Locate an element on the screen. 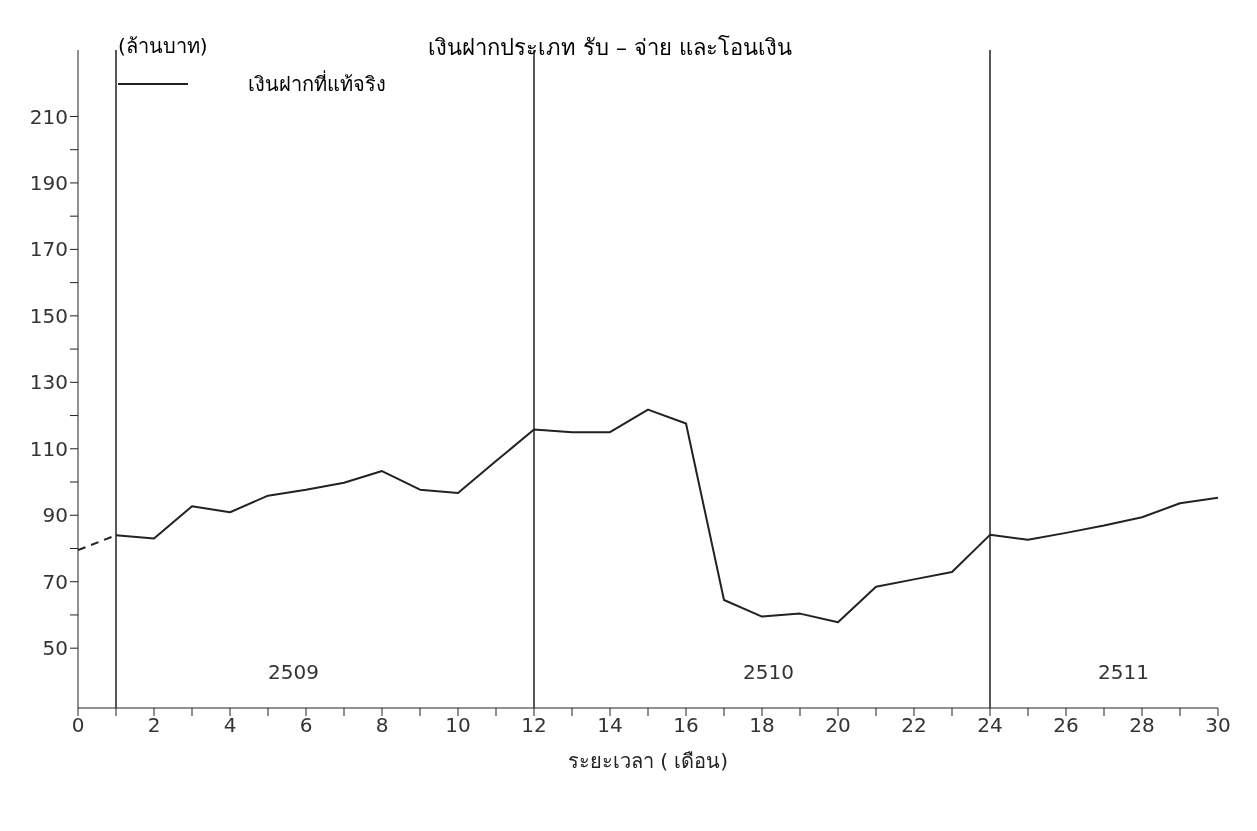  x-tick-label: 28 is located at coordinates (1142, 725).